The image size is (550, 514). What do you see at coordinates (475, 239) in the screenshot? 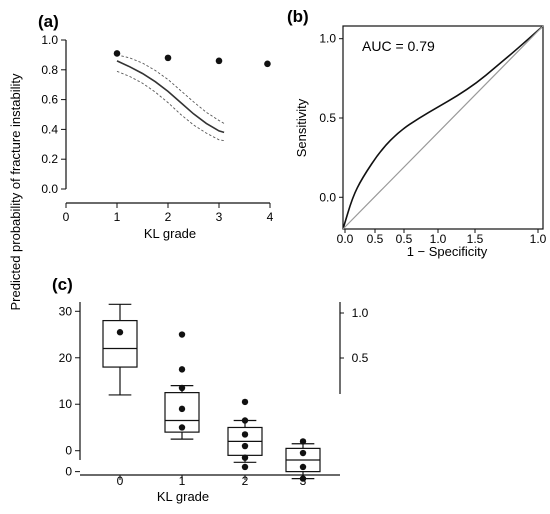
I see `panel-b-x-tick-label: 1.5` at bounding box center [475, 239].